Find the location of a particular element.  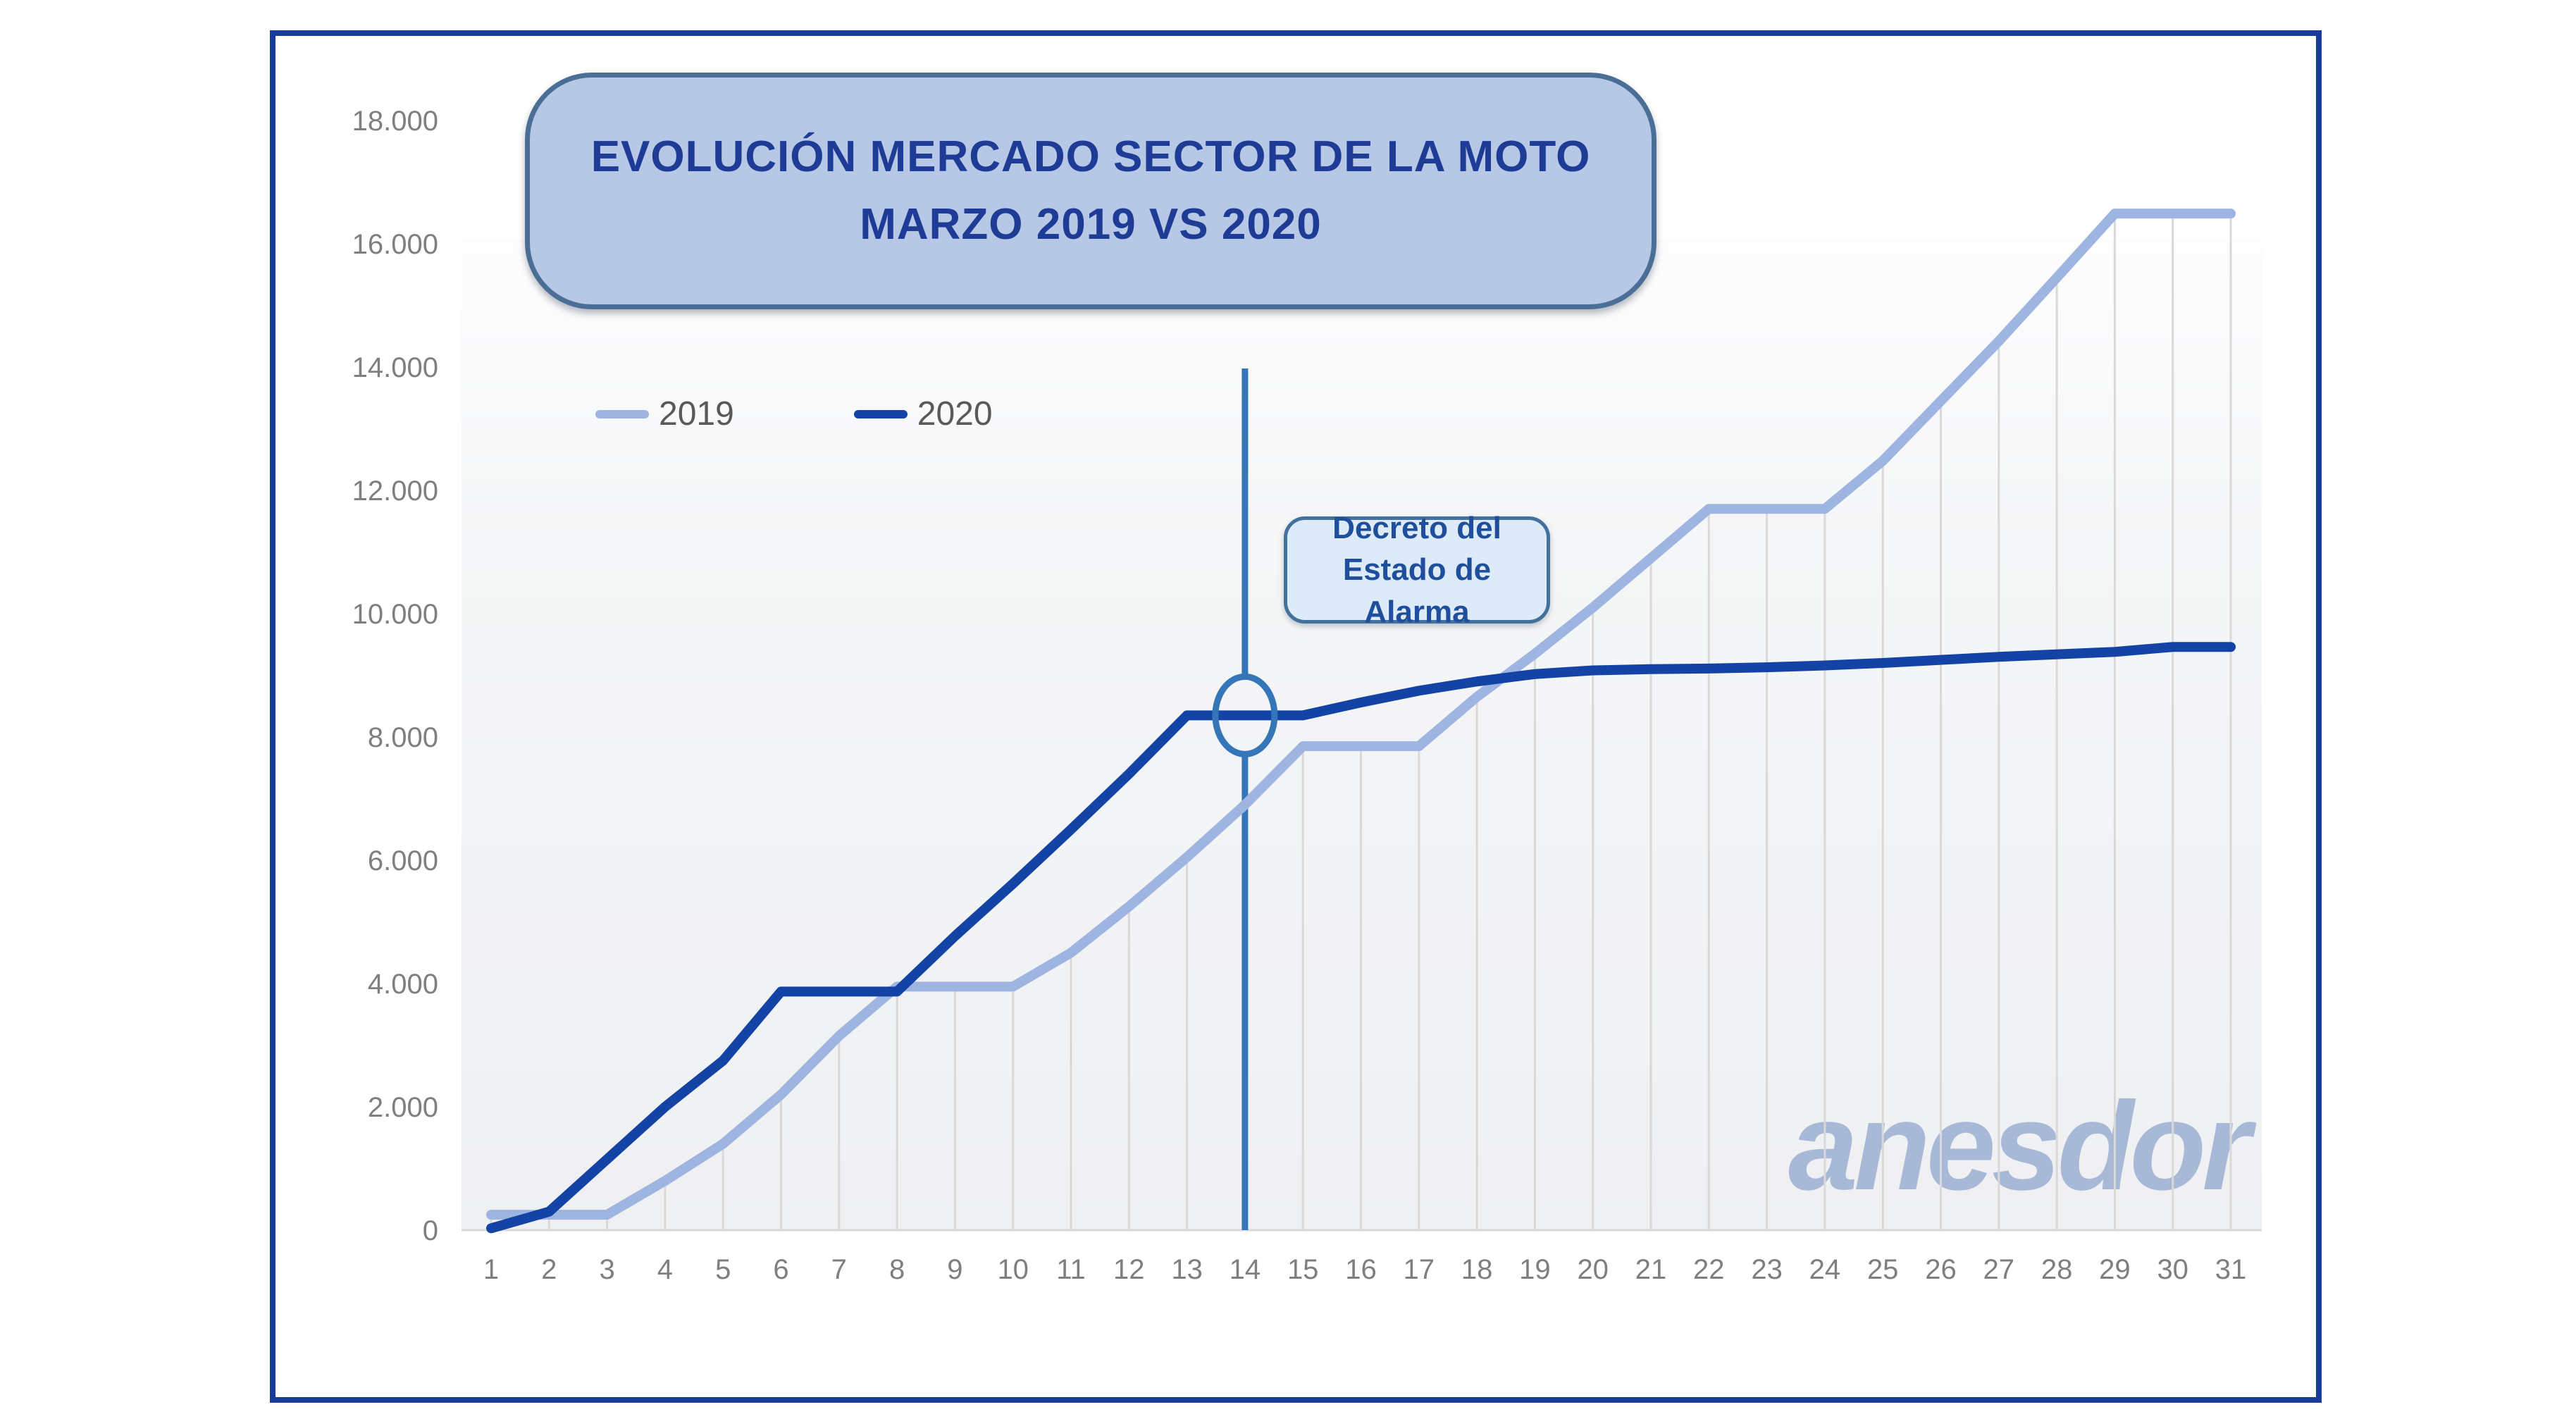

legend-item-2019: 2019 is located at coordinates (664, 414).